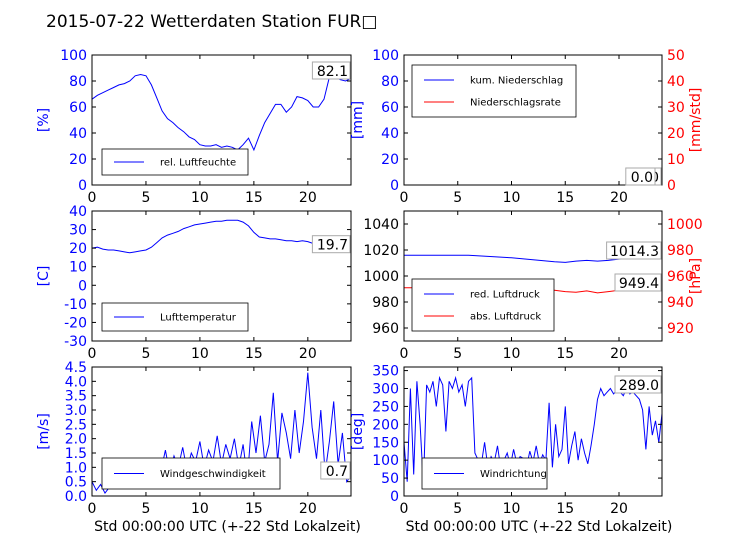 This screenshot has width=736, height=552. What do you see at coordinates (82, 186) in the screenshot?
I see `y-tick-label-humidity-0: 0` at bounding box center [82, 186].